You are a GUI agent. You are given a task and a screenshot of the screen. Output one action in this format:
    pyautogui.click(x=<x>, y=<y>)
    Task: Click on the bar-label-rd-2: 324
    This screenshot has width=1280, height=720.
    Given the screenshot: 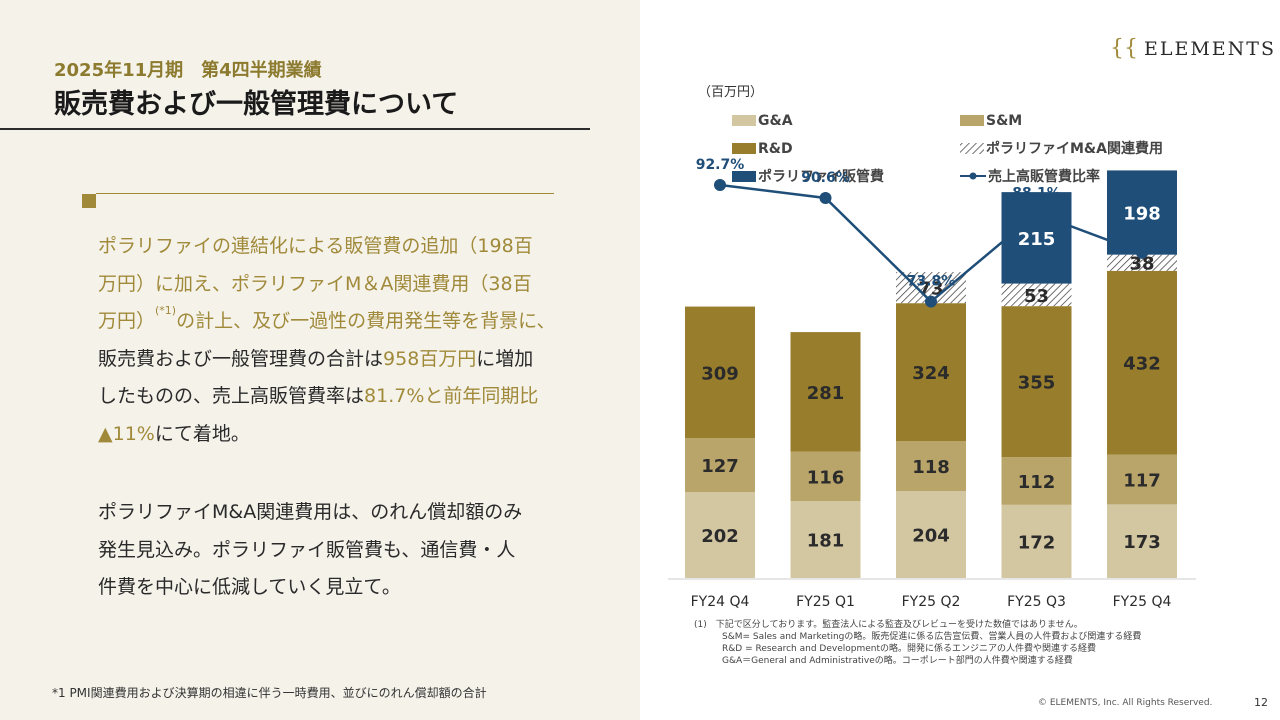 What is the action you would take?
    pyautogui.click(x=931, y=373)
    